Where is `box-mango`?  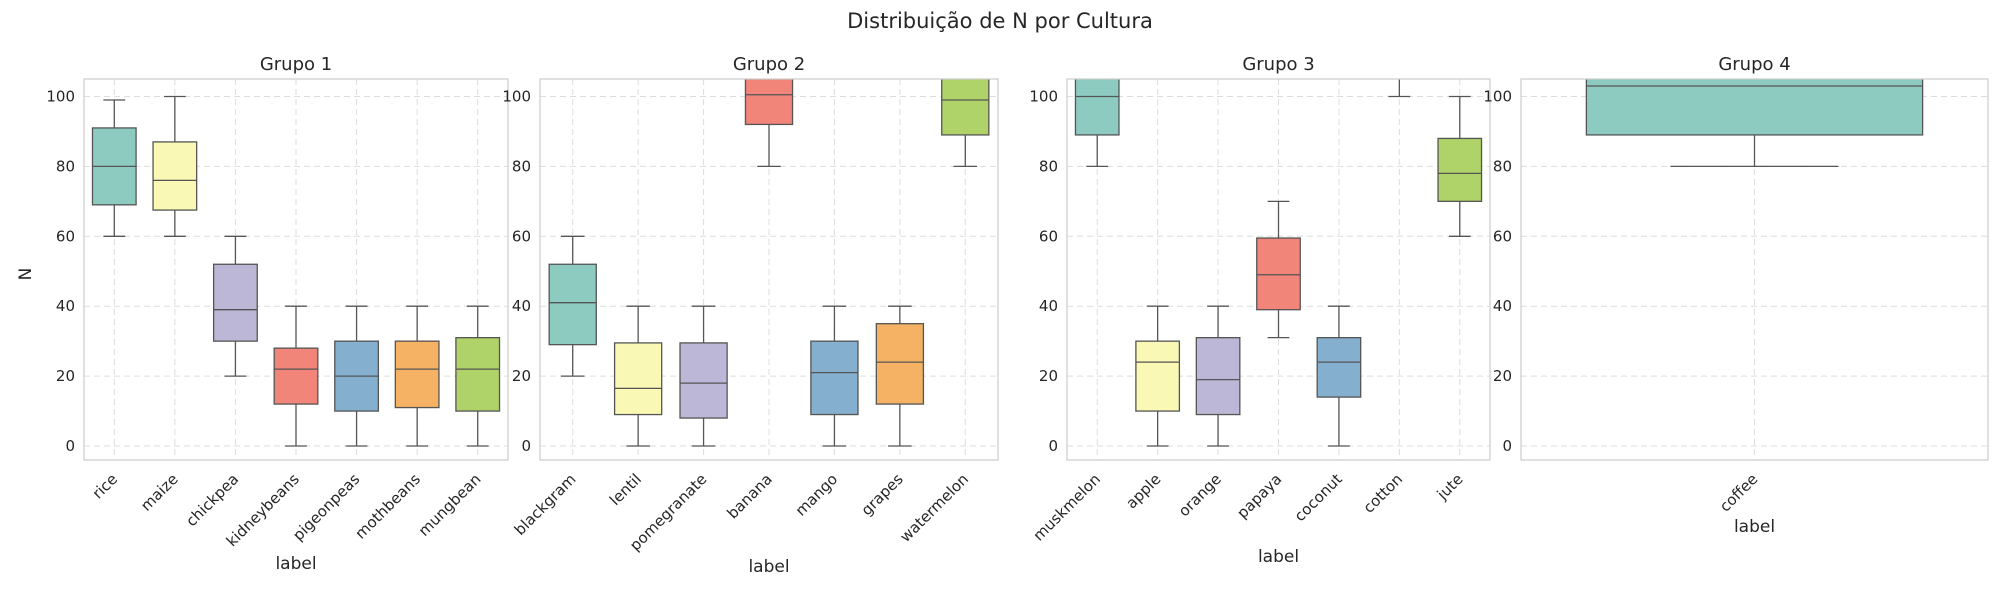 box-mango is located at coordinates (834, 376).